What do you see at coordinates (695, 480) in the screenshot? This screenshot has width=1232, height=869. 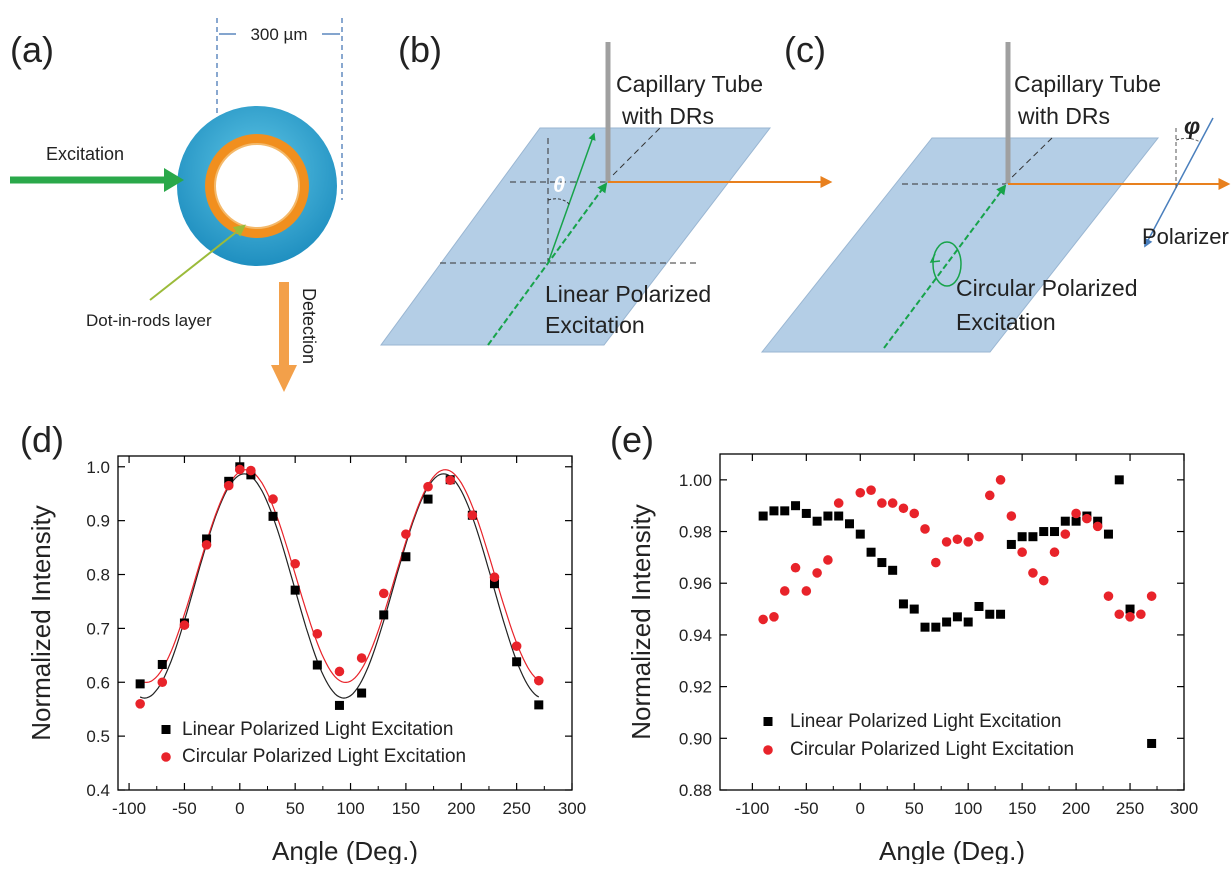 I see `y-tick-label: 1.00` at bounding box center [695, 480].